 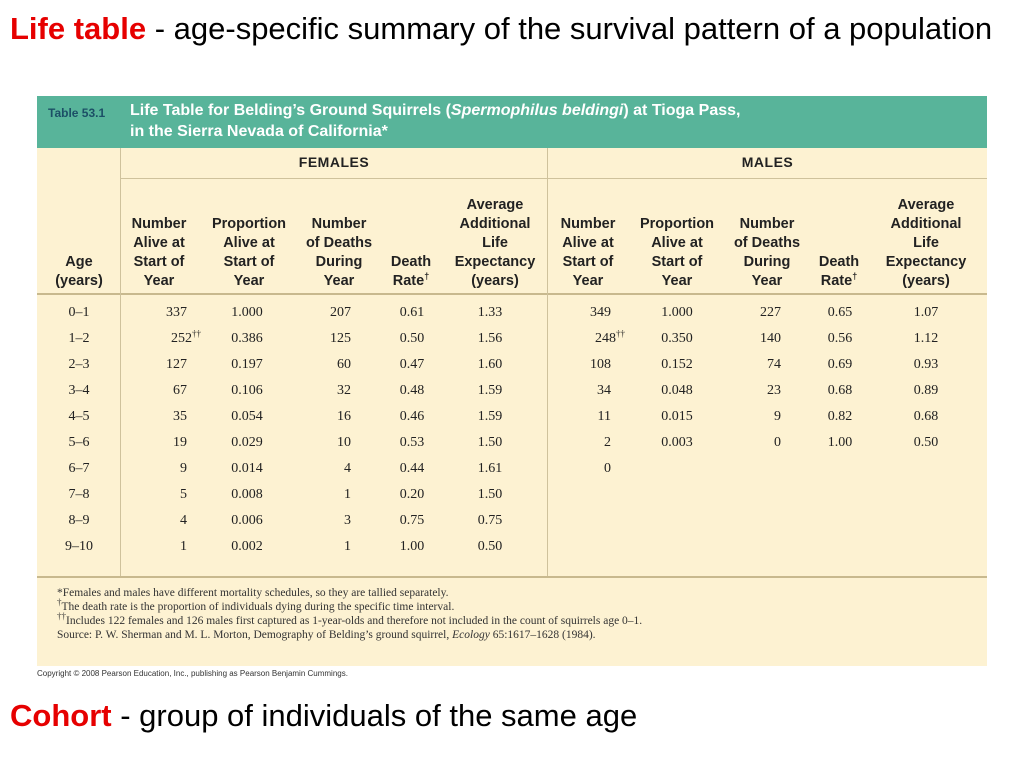 I want to click on female-cell: 0.006, so click(x=247, y=520).